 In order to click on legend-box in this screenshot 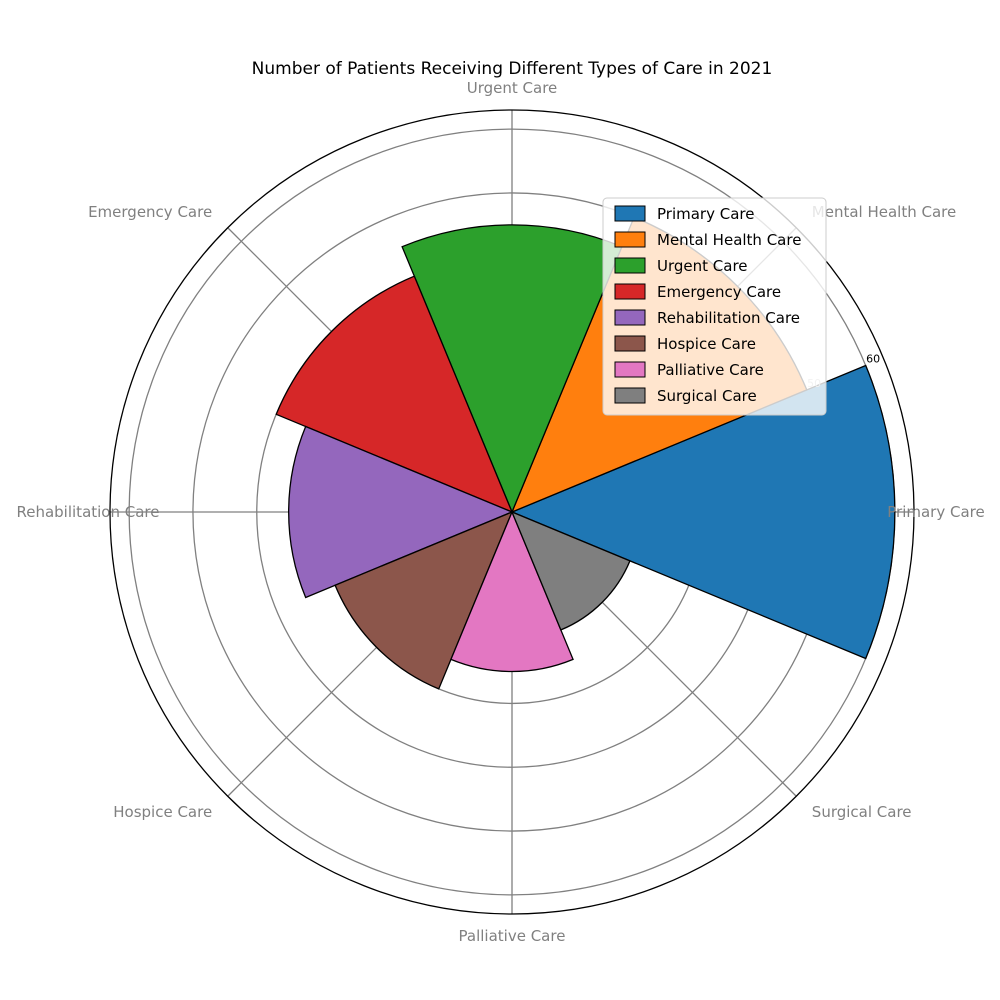, I will do `click(714, 306)`.